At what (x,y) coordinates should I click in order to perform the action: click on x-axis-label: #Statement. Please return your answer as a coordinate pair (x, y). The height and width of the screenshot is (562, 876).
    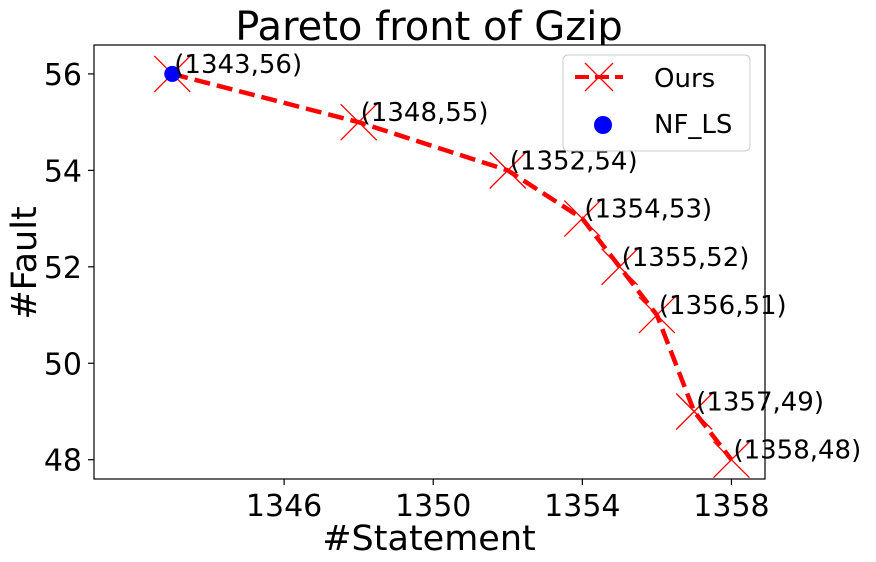
    Looking at the image, I should click on (429, 539).